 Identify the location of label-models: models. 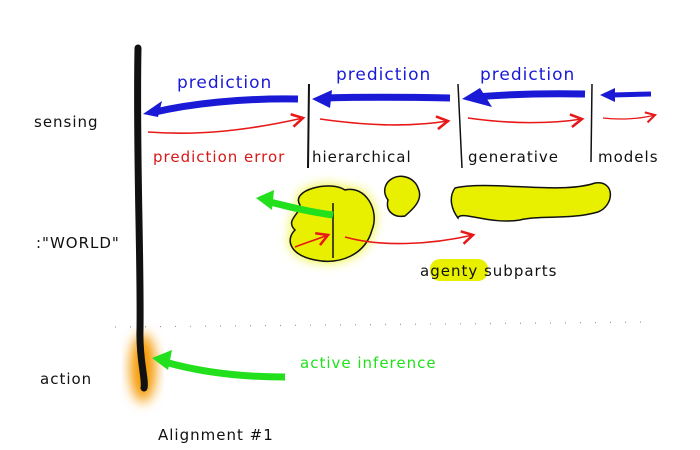
(628, 157).